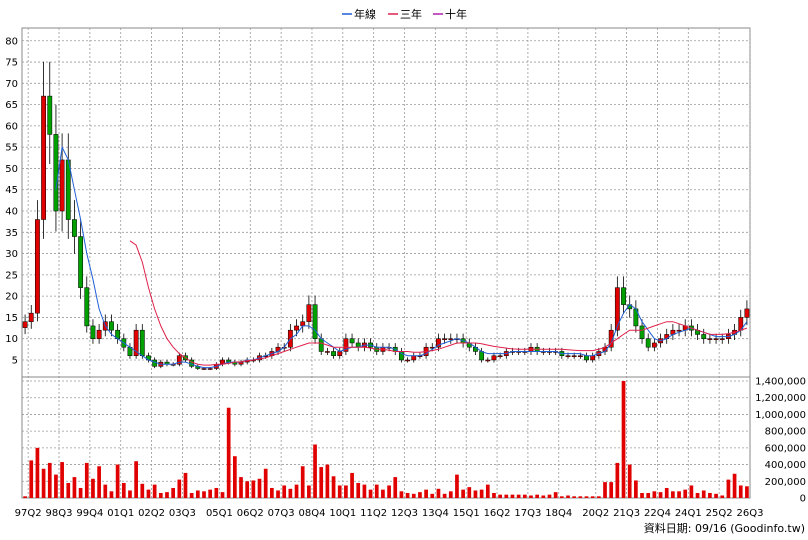 The width and height of the screenshot is (808, 540). Describe the element at coordinates (750, 513) in the screenshot. I see `x-tick-label: 26Q3` at that location.